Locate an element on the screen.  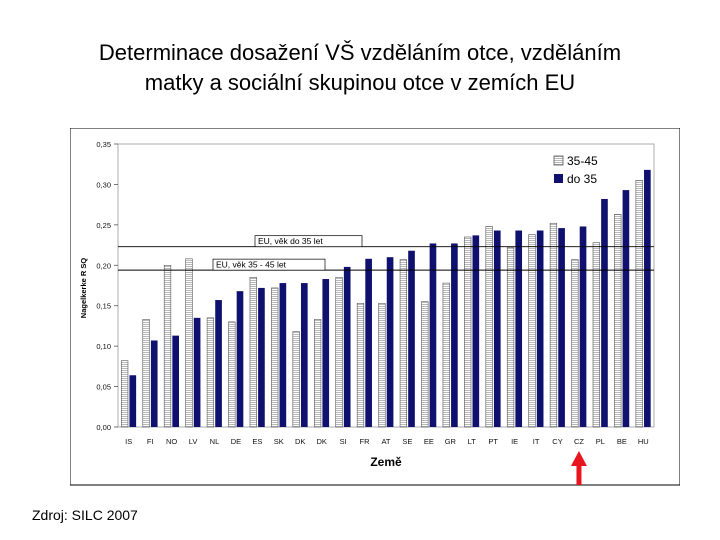
y-tick-label: 0,35 is located at coordinates (103, 144).